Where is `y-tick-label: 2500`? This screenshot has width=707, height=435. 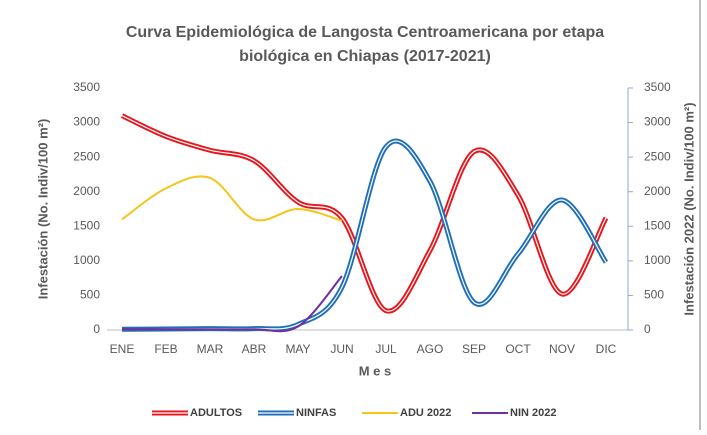 y-tick-label: 2500 is located at coordinates (86, 156).